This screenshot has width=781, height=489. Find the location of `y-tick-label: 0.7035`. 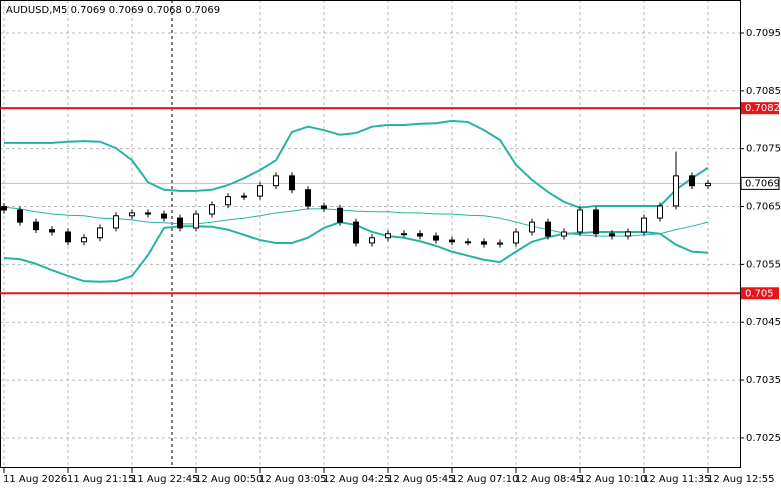

y-tick-label: 0.7035 is located at coordinates (763, 380).